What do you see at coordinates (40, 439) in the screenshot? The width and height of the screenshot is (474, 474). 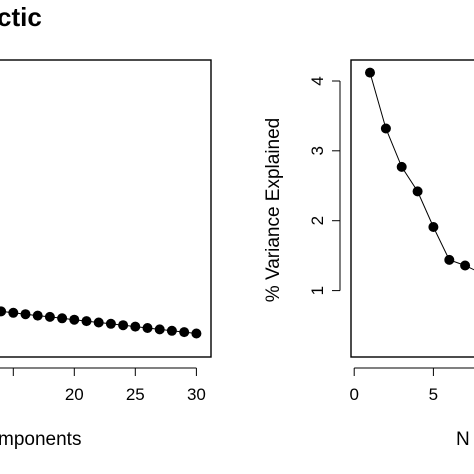 I see `x-axis-label-left: mponents` at bounding box center [40, 439].